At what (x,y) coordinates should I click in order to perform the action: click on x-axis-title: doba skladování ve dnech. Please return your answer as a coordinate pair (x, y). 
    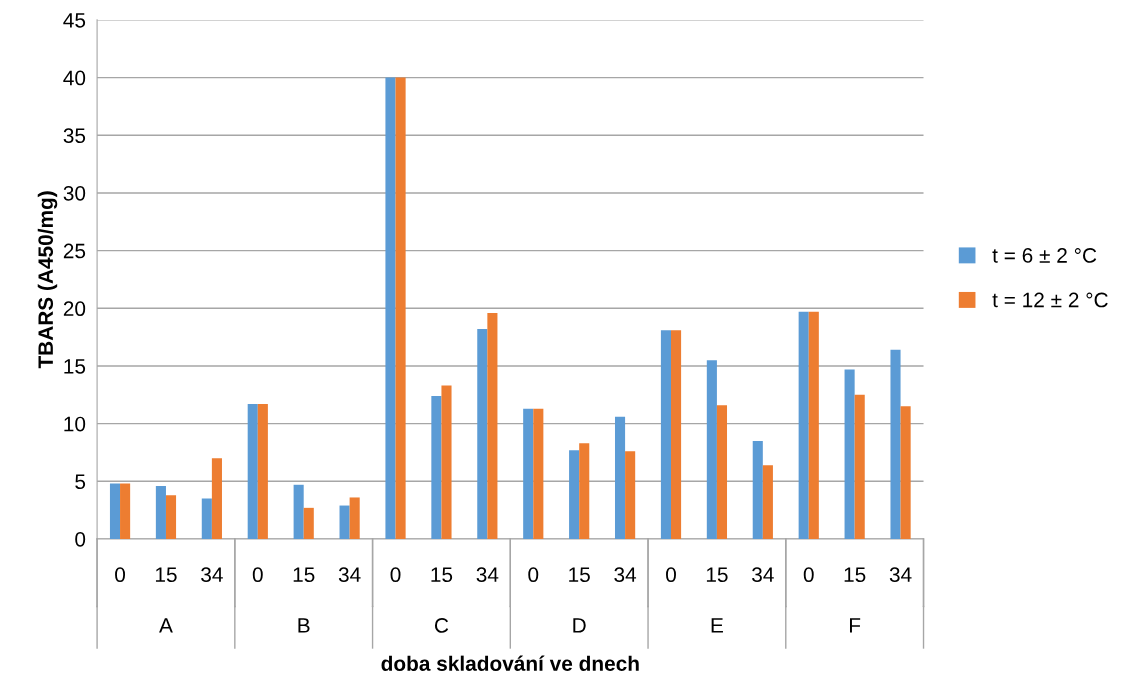
    Looking at the image, I should click on (510, 663).